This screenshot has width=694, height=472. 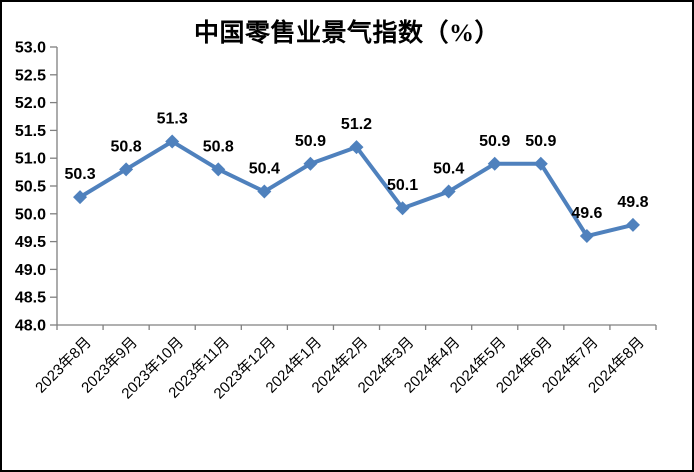 I want to click on y-tick-label: 51.0, so click(x=30, y=159).